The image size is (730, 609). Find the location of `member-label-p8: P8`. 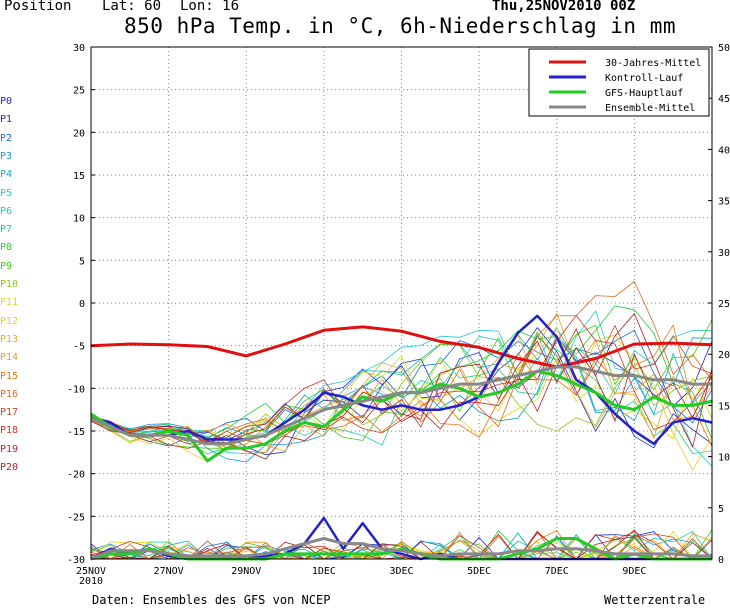

member-label-p8: P8 is located at coordinates (6, 248).